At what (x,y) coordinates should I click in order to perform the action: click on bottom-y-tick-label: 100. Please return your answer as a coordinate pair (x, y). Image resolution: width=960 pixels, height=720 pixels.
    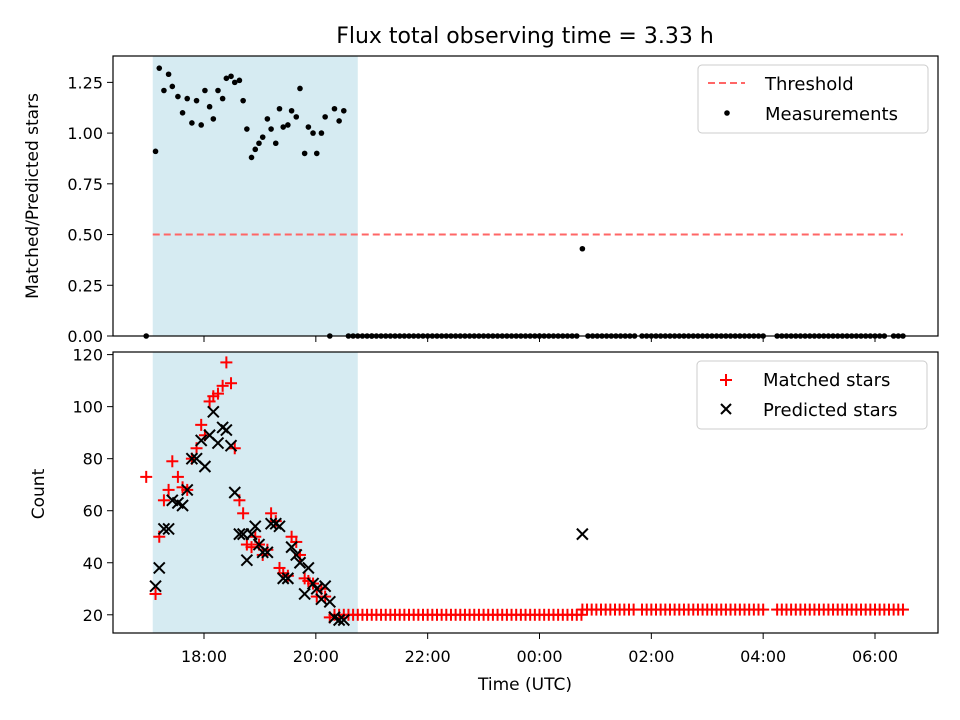
    Looking at the image, I should click on (87, 407).